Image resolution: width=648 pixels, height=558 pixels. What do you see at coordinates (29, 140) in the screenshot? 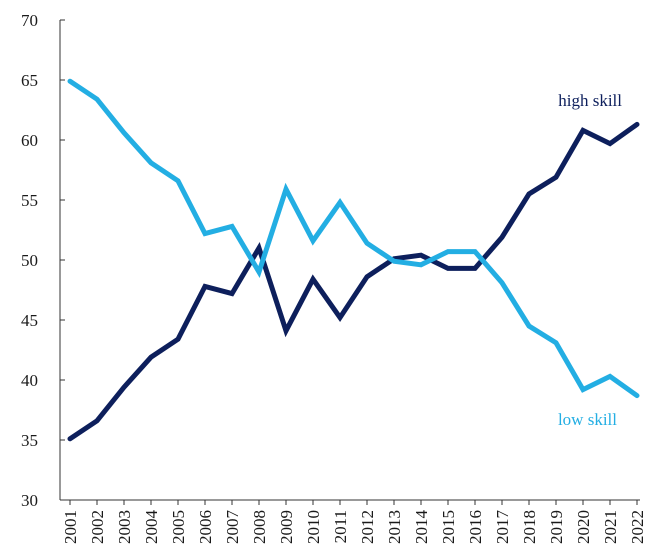
I see `y-tick-label: 60` at bounding box center [29, 140].